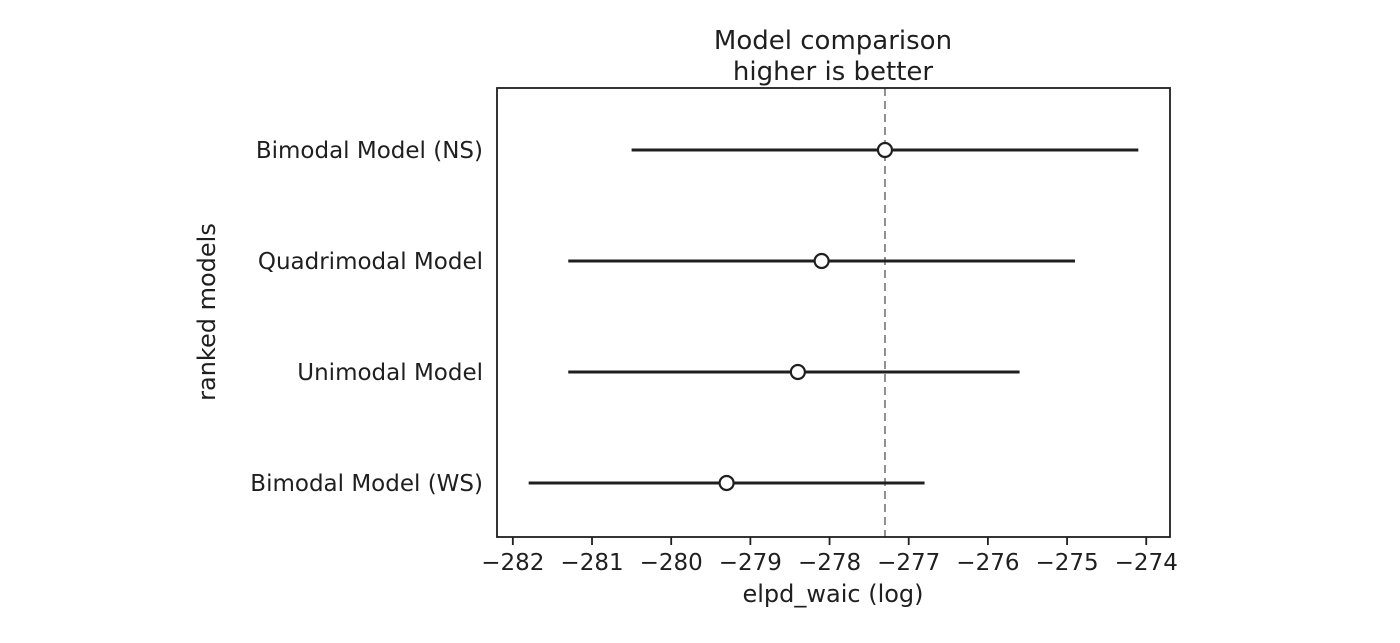 This screenshot has width=1400, height=643. What do you see at coordinates (908, 563) in the screenshot?
I see `x-tick-label: −277` at bounding box center [908, 563].